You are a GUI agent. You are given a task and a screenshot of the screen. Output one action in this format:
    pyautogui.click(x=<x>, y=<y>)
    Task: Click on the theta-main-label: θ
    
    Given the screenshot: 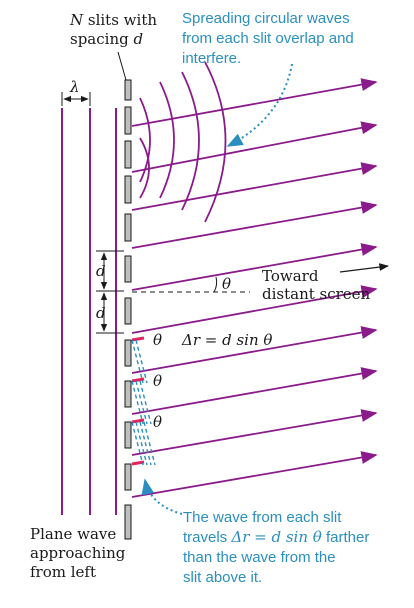 What is the action you would take?
    pyautogui.click(x=226, y=284)
    